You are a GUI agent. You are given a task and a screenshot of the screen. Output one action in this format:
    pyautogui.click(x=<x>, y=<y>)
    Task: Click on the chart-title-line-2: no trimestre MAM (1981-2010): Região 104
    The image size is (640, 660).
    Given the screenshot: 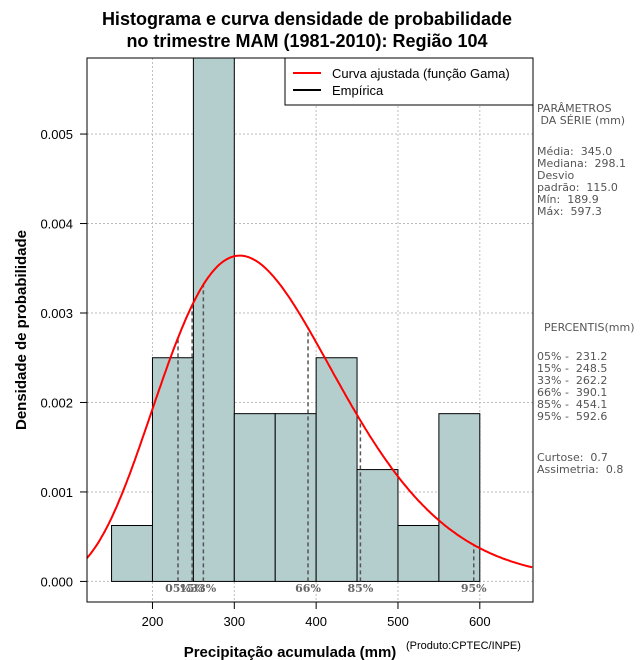 What is the action you would take?
    pyautogui.click(x=306, y=41)
    